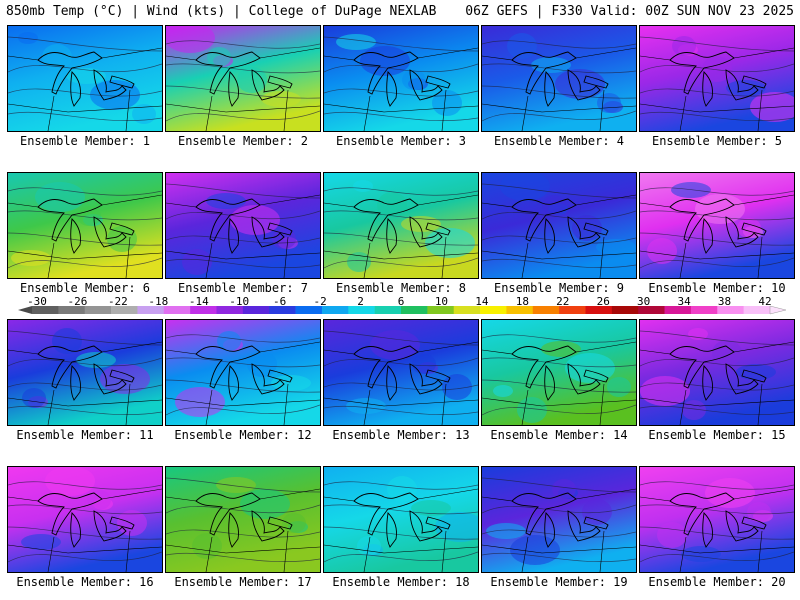  Describe the element at coordinates (85, 582) in the screenshot. I see `ensemble-member-label: Ensemble Member: 16` at that location.